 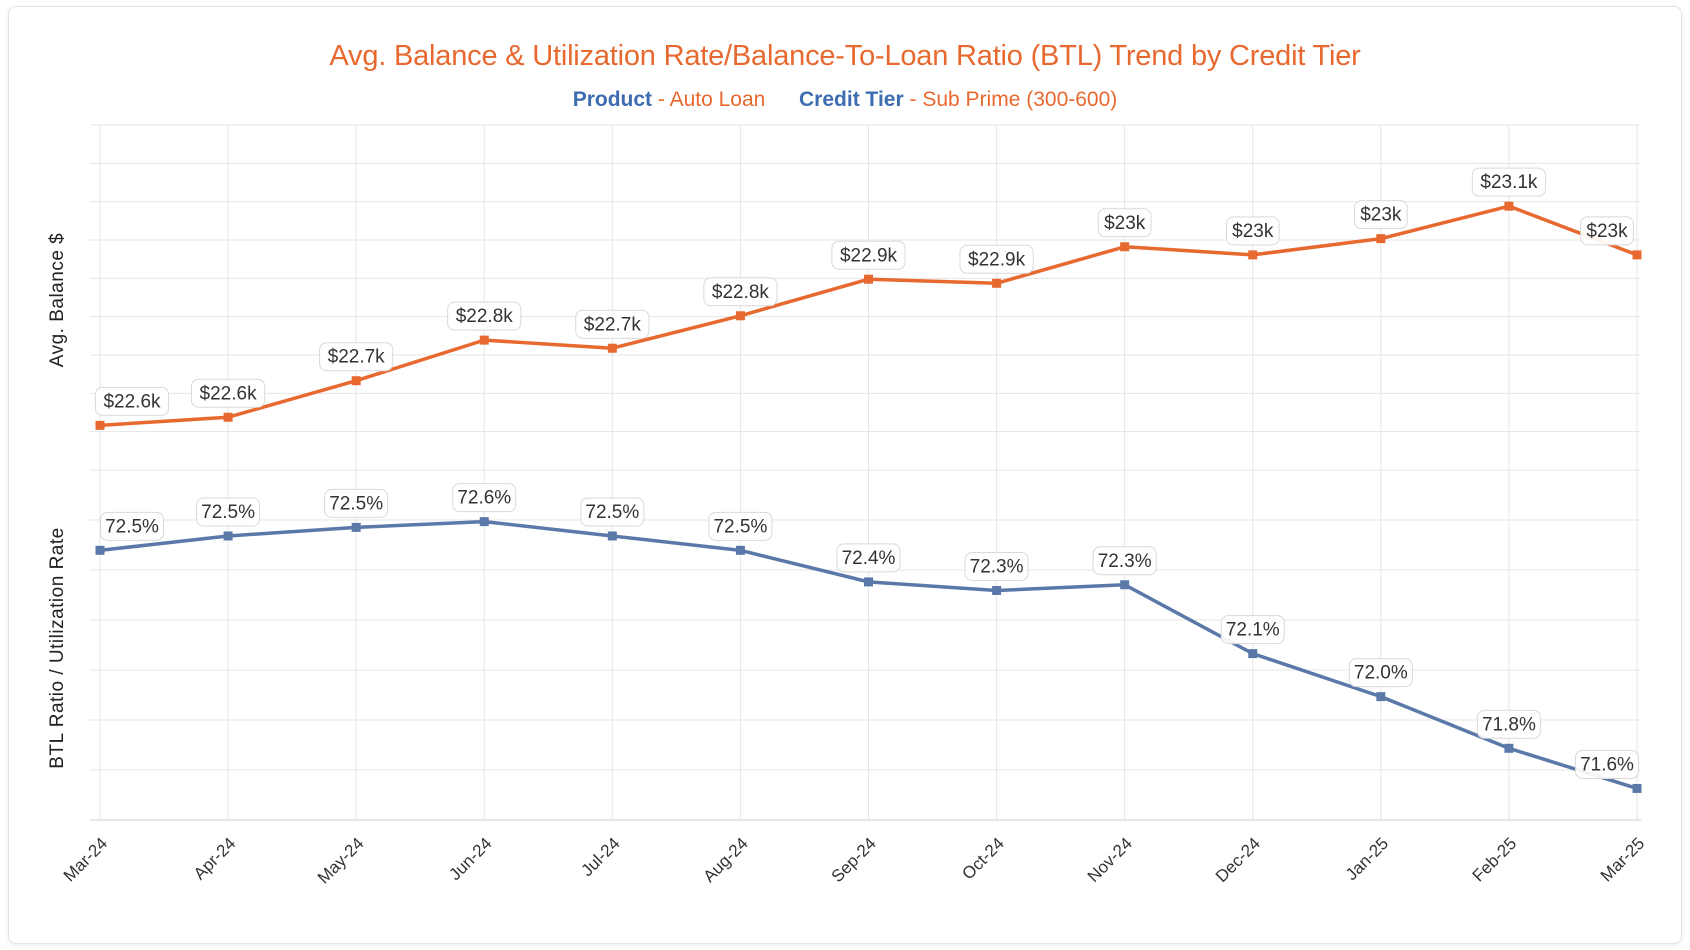 I want to click on x-tick-label: Jan-25, so click(x=1367, y=859).